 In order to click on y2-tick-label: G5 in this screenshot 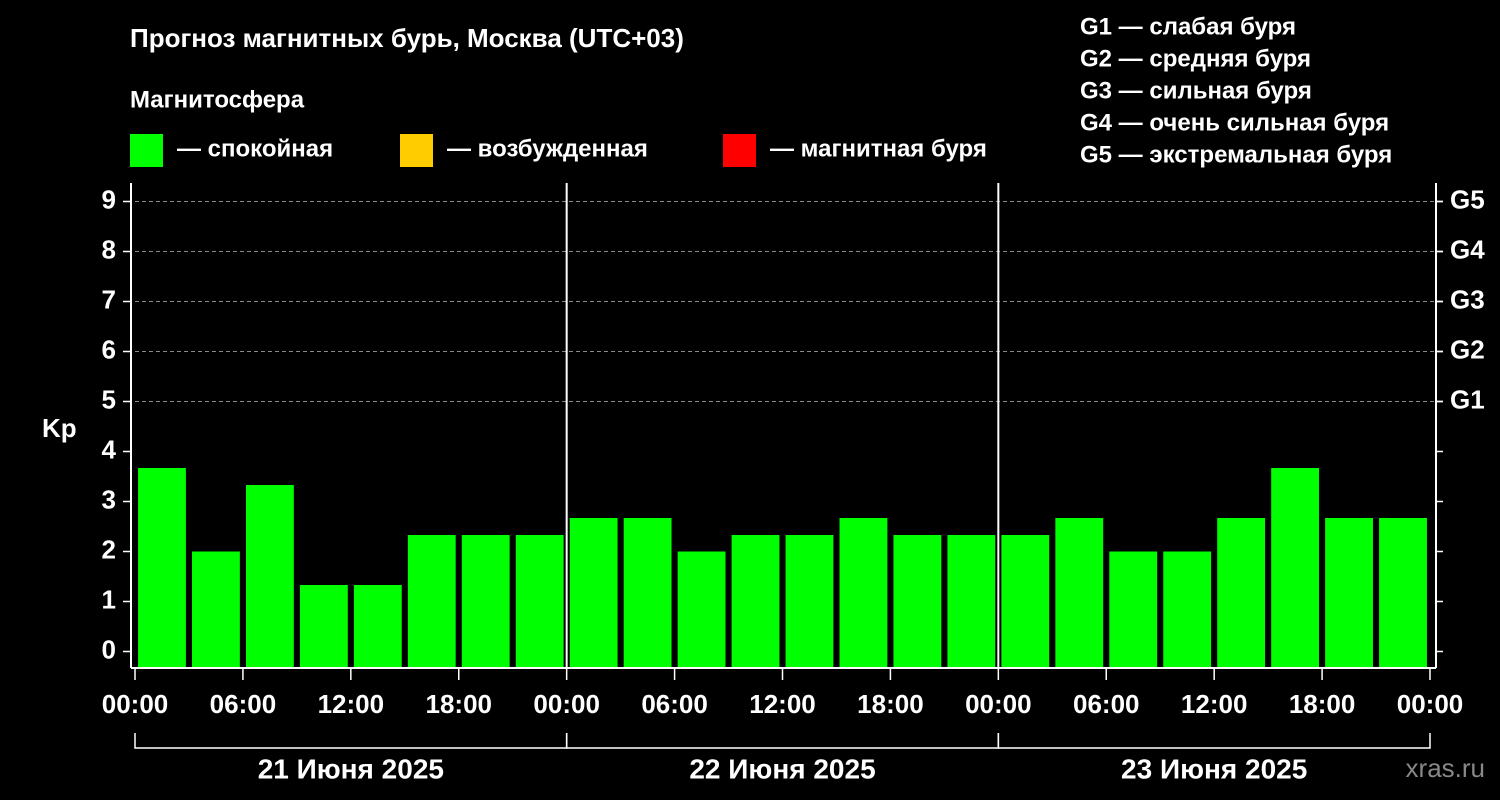, I will do `click(1467, 199)`.